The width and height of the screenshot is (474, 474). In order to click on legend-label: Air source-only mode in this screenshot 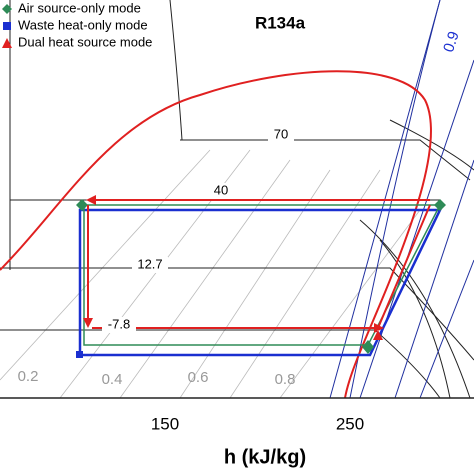, I will do `click(79, 7)`.